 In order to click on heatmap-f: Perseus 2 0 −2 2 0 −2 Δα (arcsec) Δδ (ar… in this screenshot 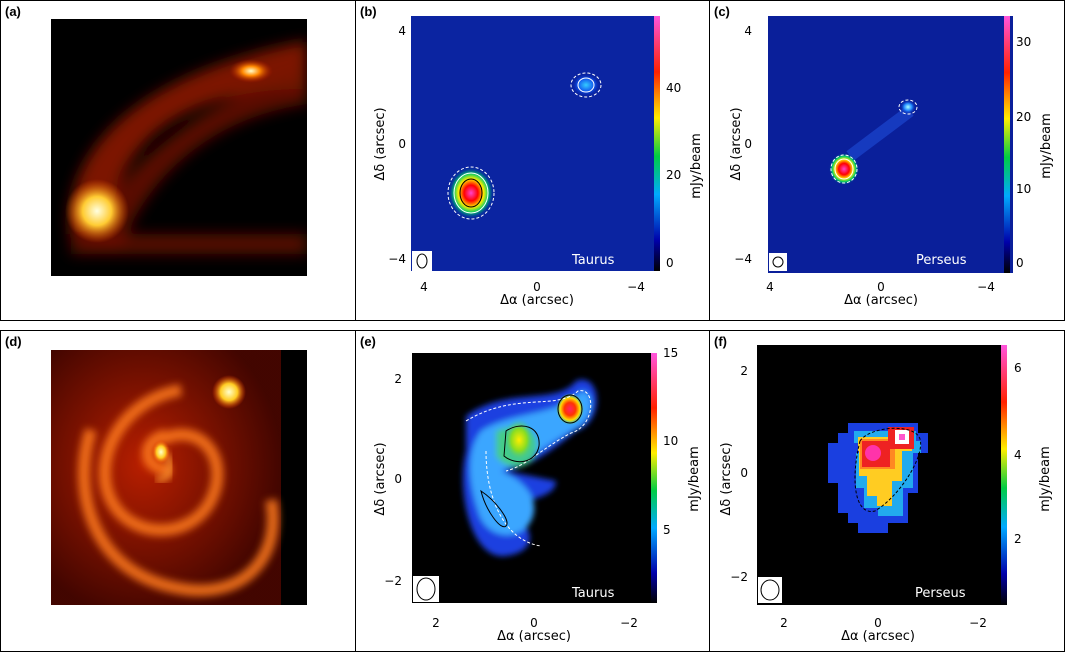, I will do `click(886, 494)`.